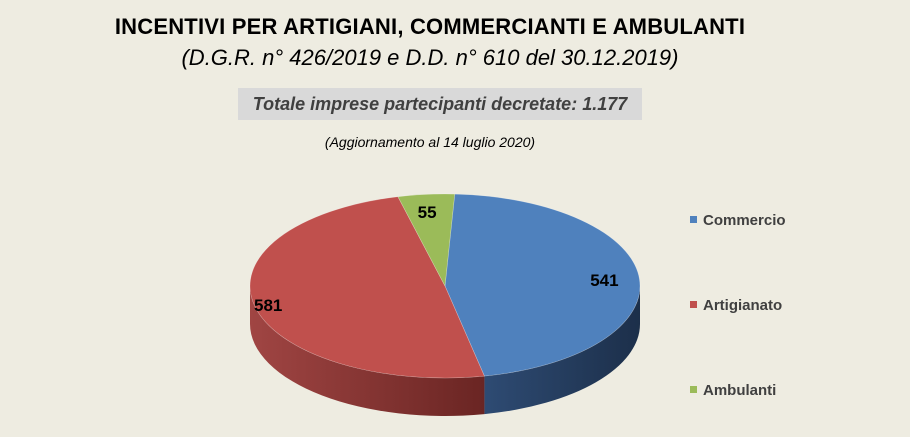 This screenshot has width=910, height=437. Describe the element at coordinates (743, 305) in the screenshot. I see `legend-label-artigianato: Artigianato` at that location.